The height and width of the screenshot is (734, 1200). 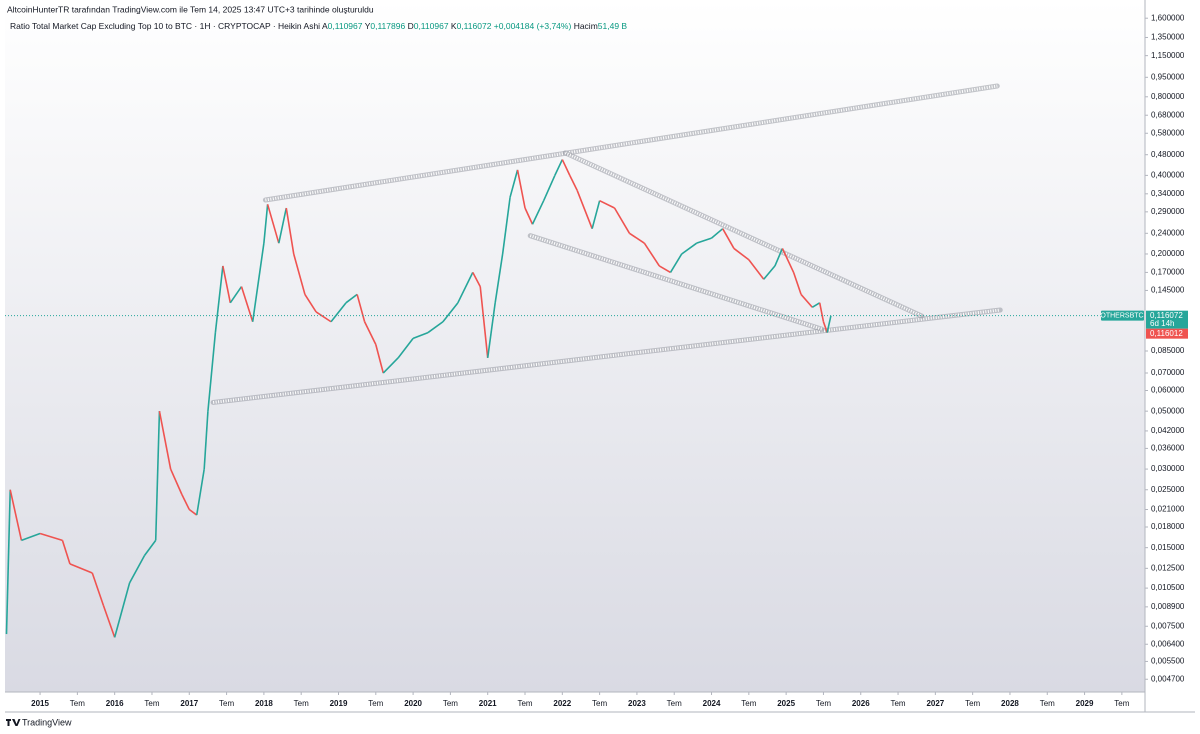 I want to click on y-tick-label: 0,070000, so click(x=1168, y=372).